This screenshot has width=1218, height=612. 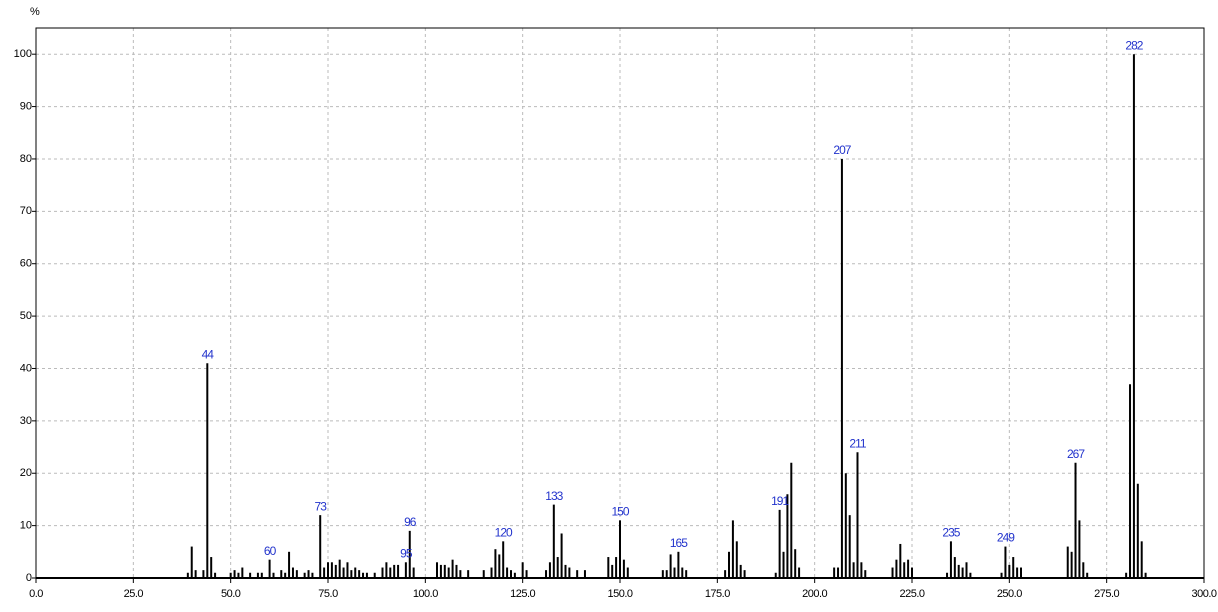 What do you see at coordinates (26, 473) in the screenshot?
I see `y-tick-label: 20` at bounding box center [26, 473].